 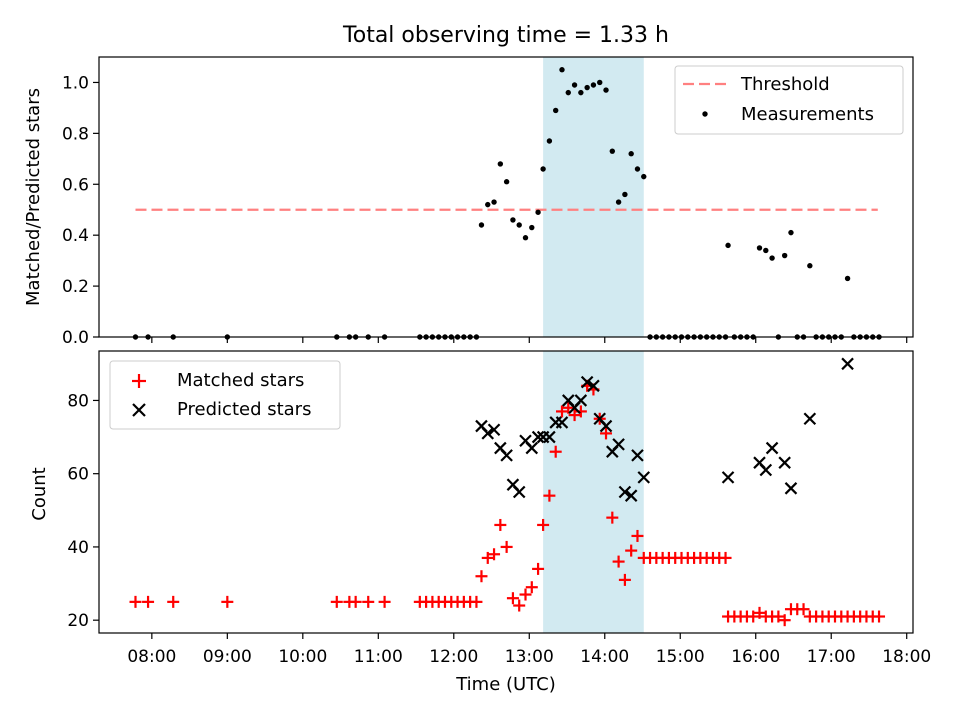 I want to click on y-tick-label: 0.0, so click(x=75, y=338).